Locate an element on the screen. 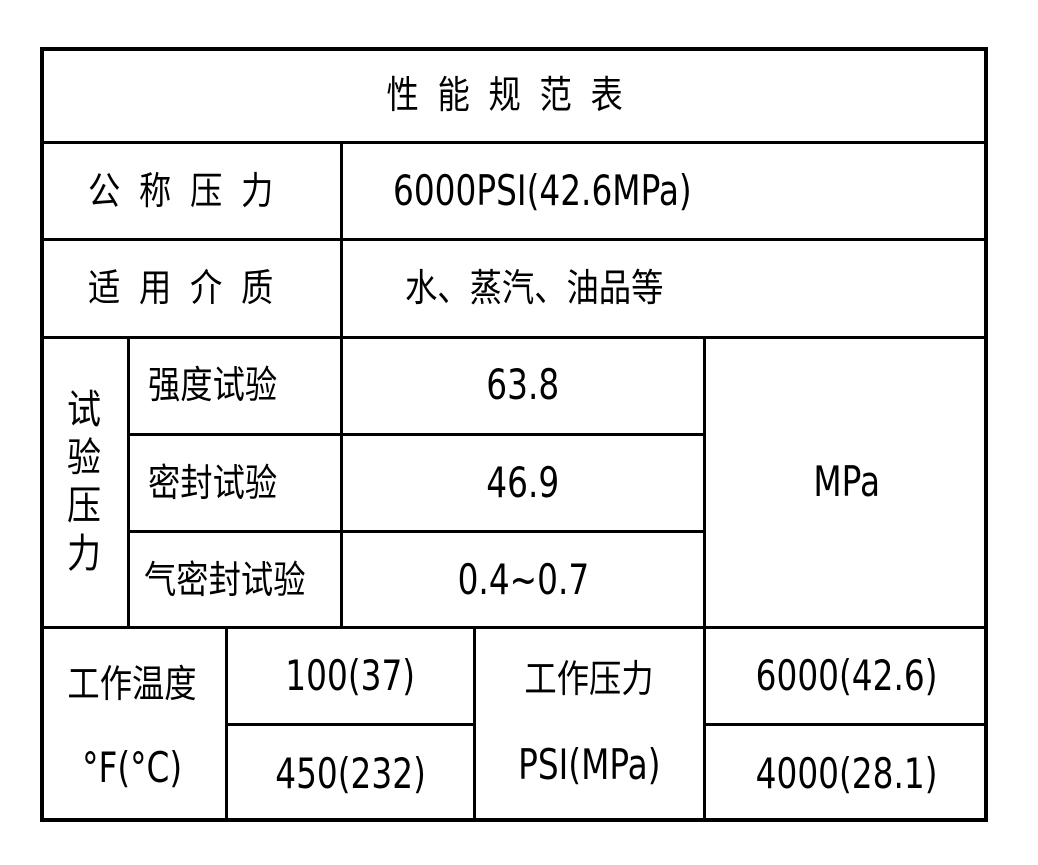  value-text: 100(37) is located at coordinates (350, 675).